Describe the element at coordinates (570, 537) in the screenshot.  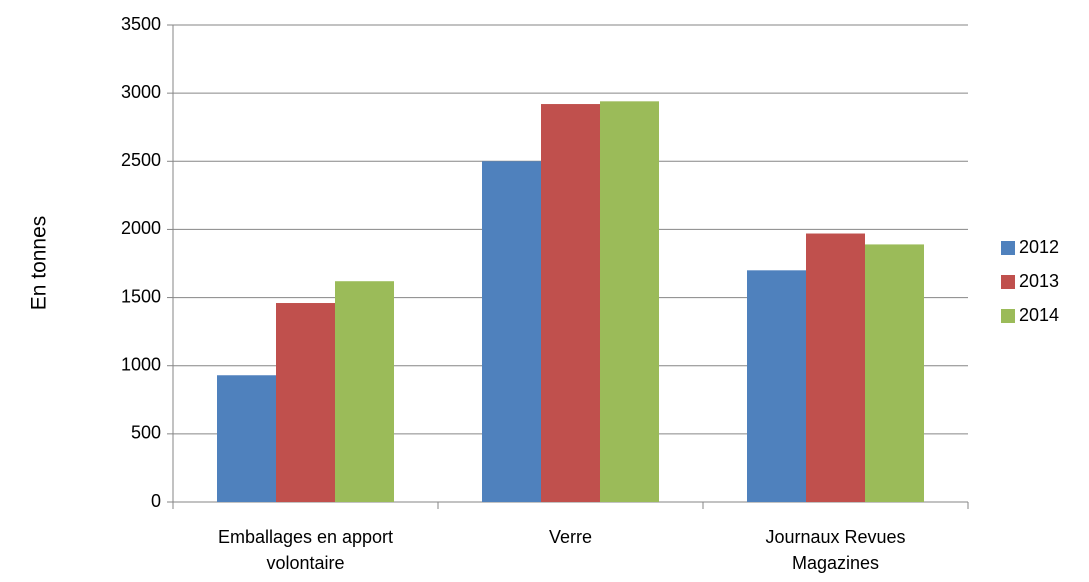
I see `x-tick-label: Verre` at that location.